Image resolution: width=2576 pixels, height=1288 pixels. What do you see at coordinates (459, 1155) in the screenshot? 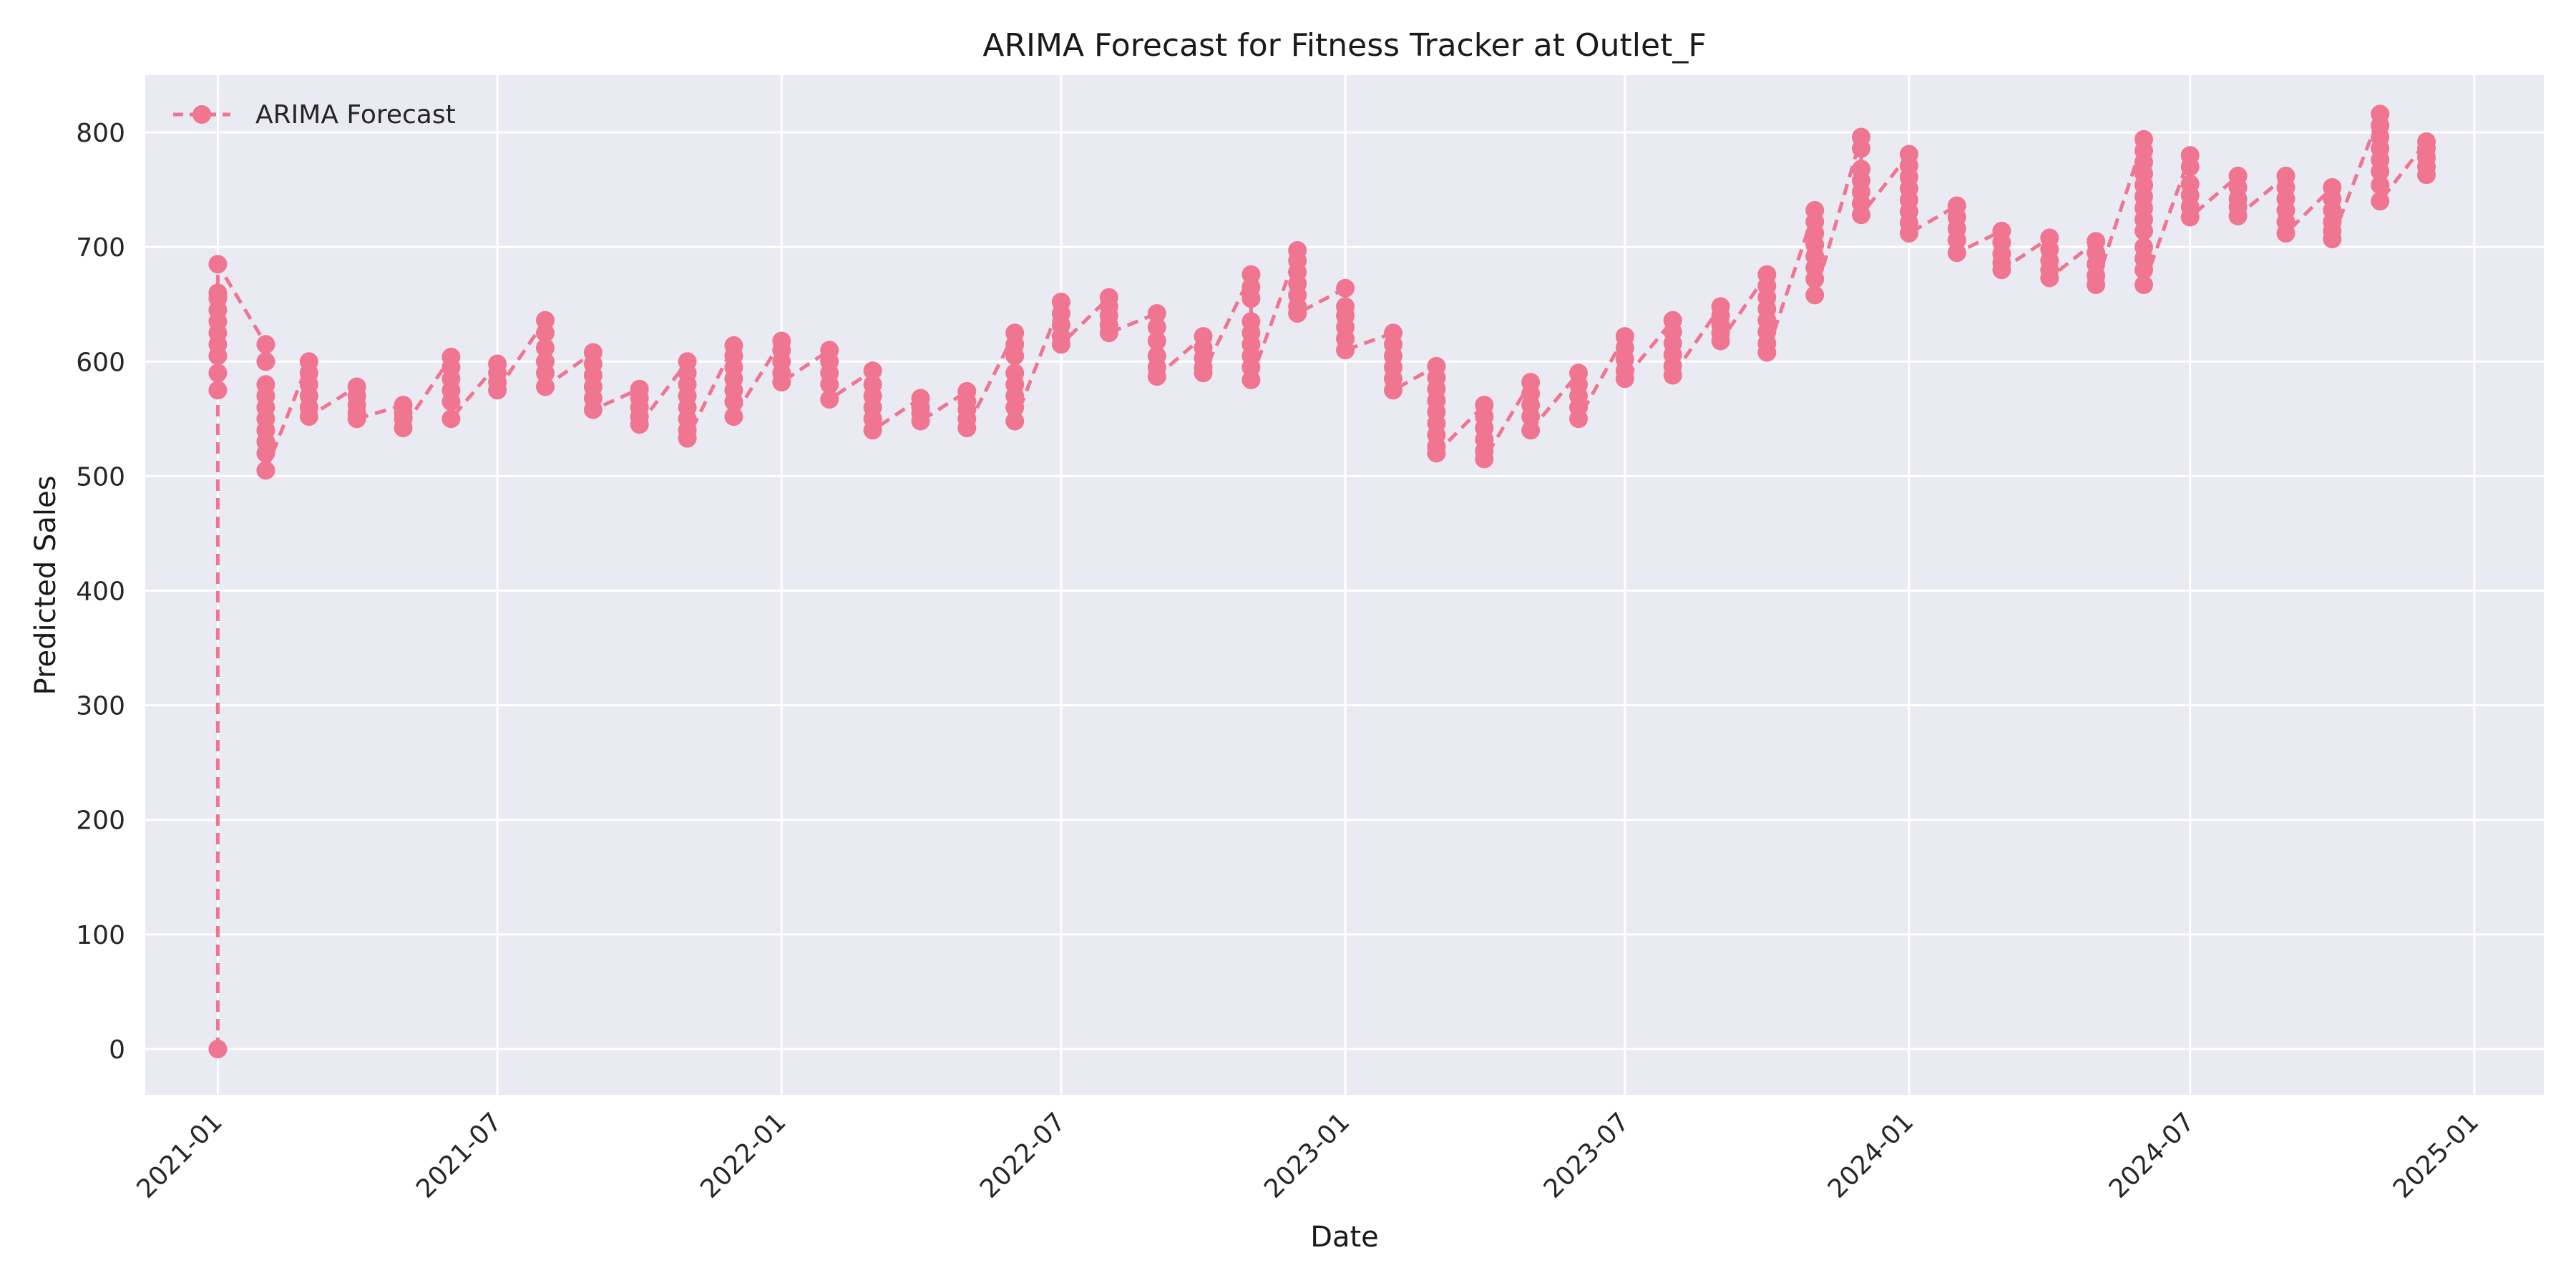
I see `x-tick-label: 2021-07` at bounding box center [459, 1155].